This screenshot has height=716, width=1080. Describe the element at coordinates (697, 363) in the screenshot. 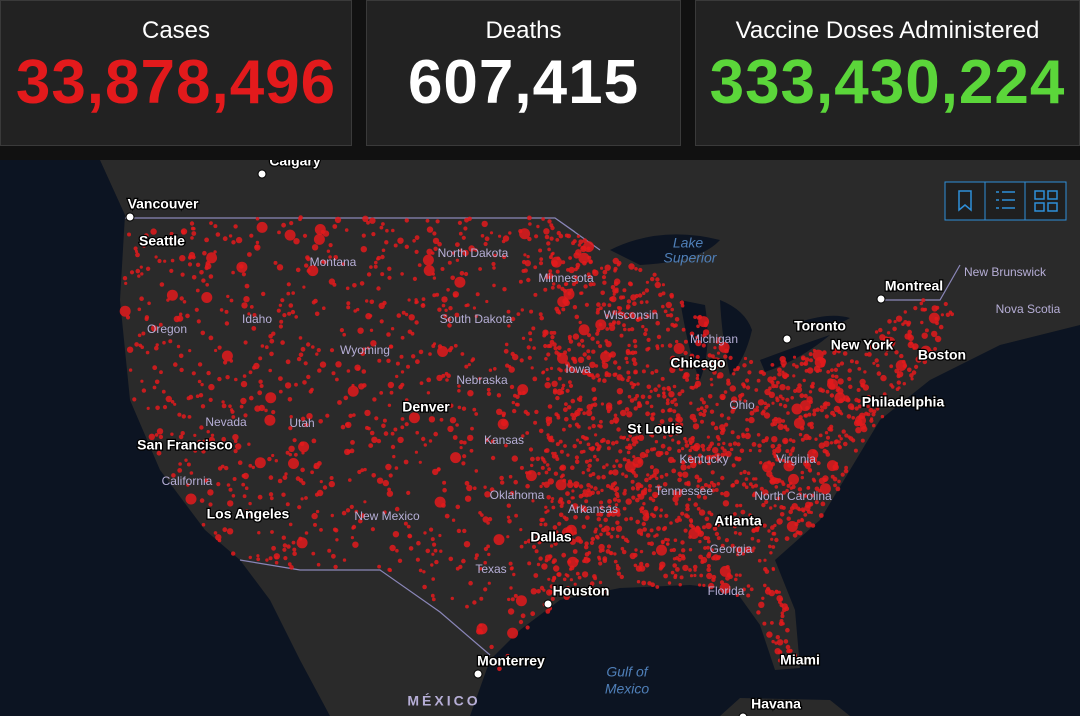

I see `city-label: Chicago` at that location.